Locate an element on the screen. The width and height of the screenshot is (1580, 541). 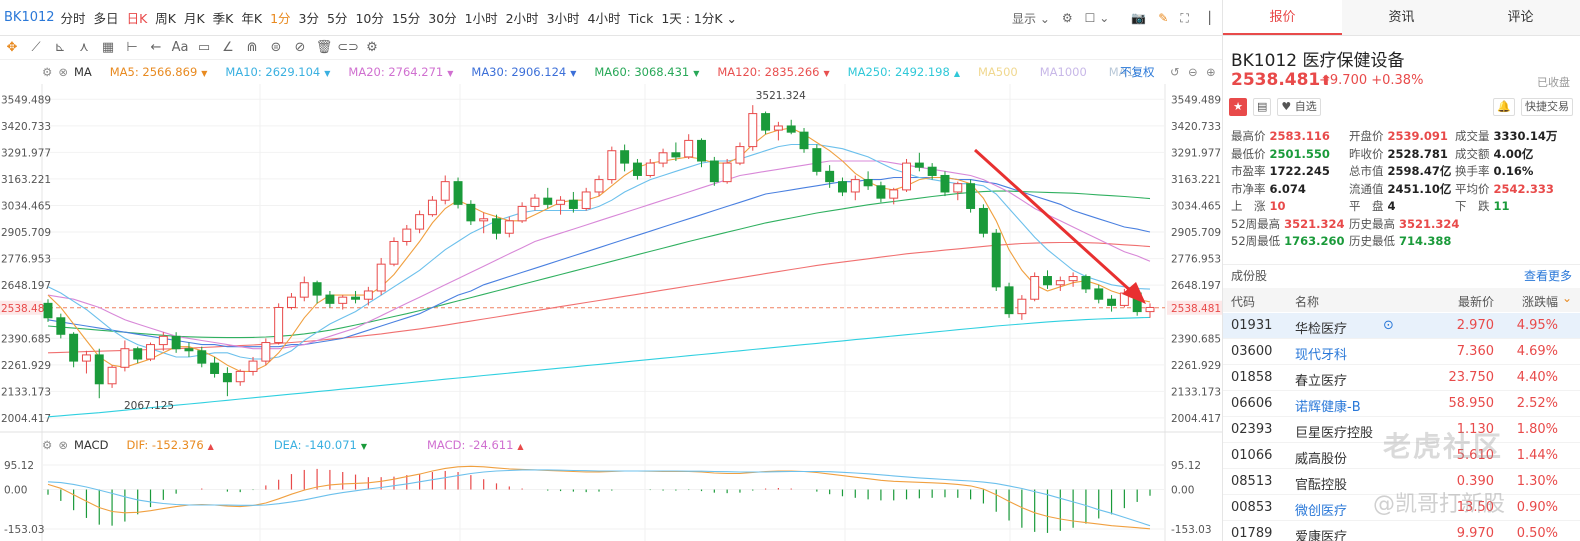
close-icon: ⊗ is located at coordinates (63, 445).